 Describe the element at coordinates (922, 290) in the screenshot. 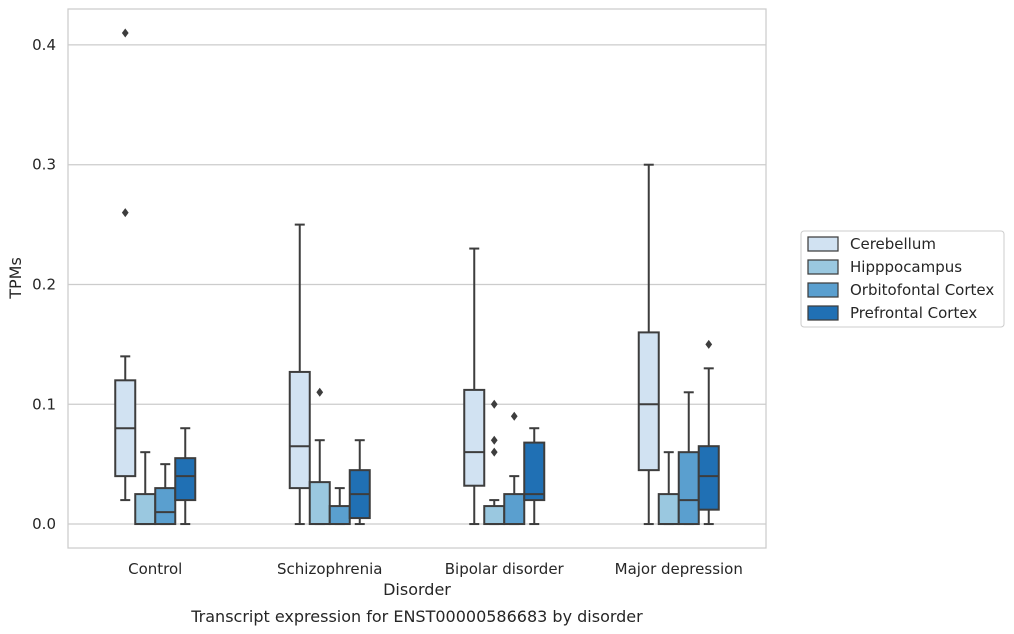

I see `legend-entry: Orbitofontal Cortex` at that location.